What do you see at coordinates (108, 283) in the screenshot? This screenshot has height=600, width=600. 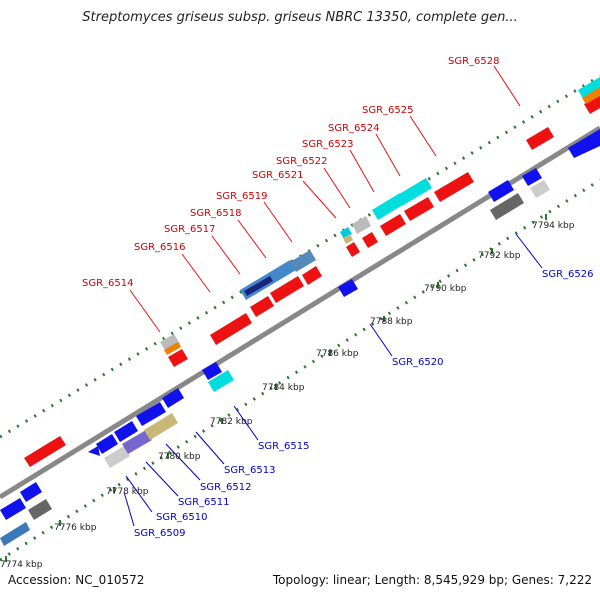 I see `gene-label-forward: SGR_6514` at bounding box center [108, 283].